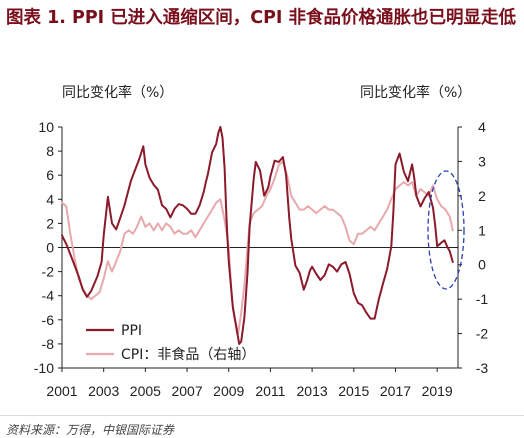 The height and width of the screenshot is (438, 524). I want to click on right-tick-label: 0, so click(482, 265).